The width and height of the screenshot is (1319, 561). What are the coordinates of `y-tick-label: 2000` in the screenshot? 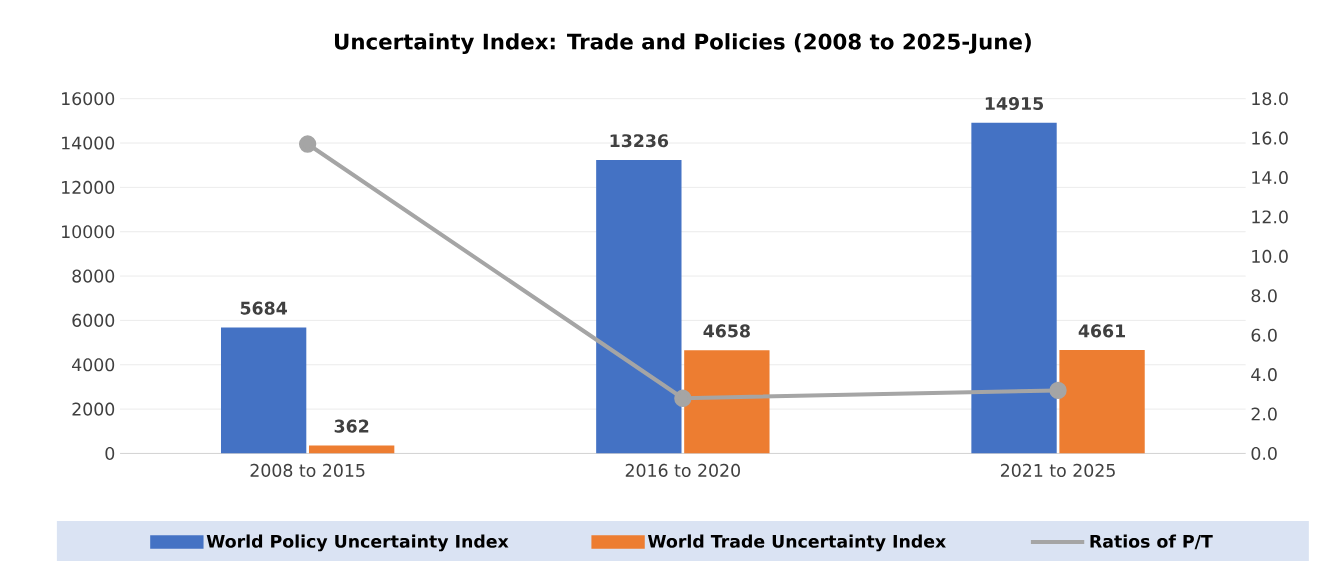 It's located at (93, 409).